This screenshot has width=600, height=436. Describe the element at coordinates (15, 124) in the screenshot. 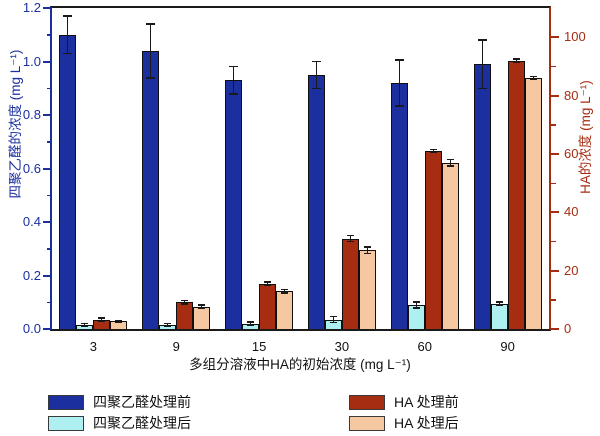

I see `left-axis-title: 四聚乙醛的浓度 (mg L⁻¹)` at that location.